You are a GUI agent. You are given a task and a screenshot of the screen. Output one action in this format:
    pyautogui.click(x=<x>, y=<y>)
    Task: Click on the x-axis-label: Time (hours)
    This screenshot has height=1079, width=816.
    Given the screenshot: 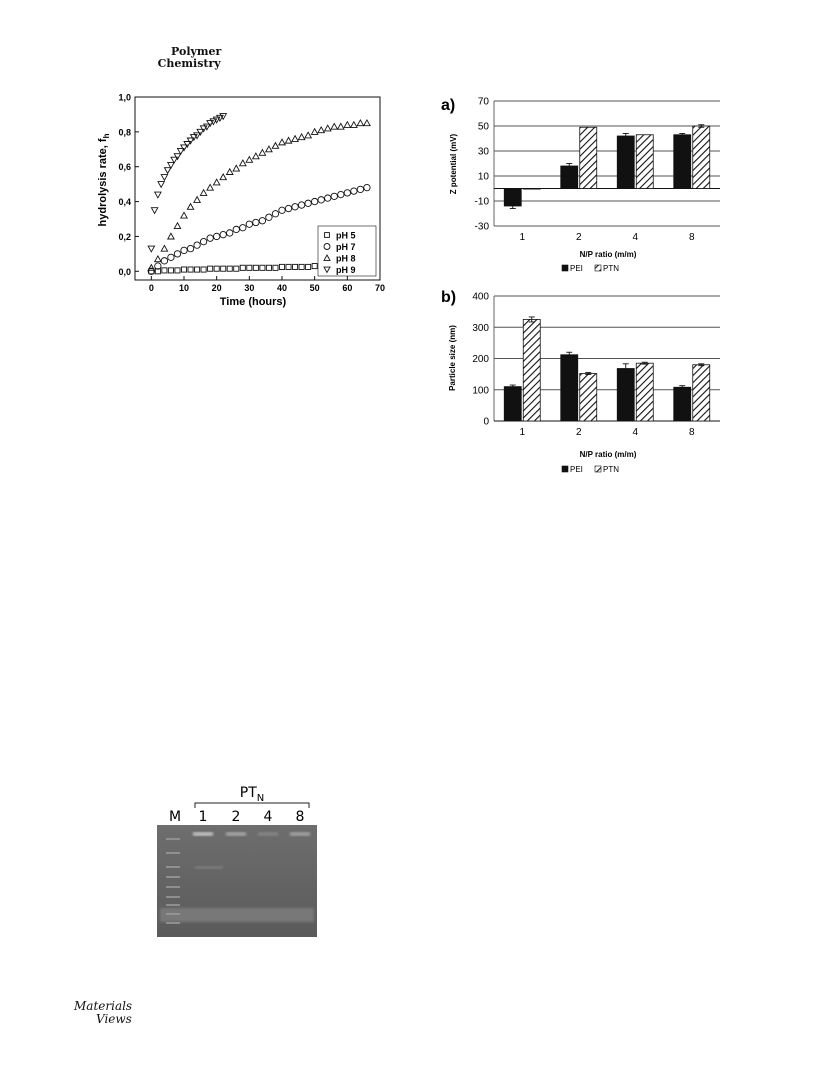 What is the action you would take?
    pyautogui.click(x=253, y=302)
    